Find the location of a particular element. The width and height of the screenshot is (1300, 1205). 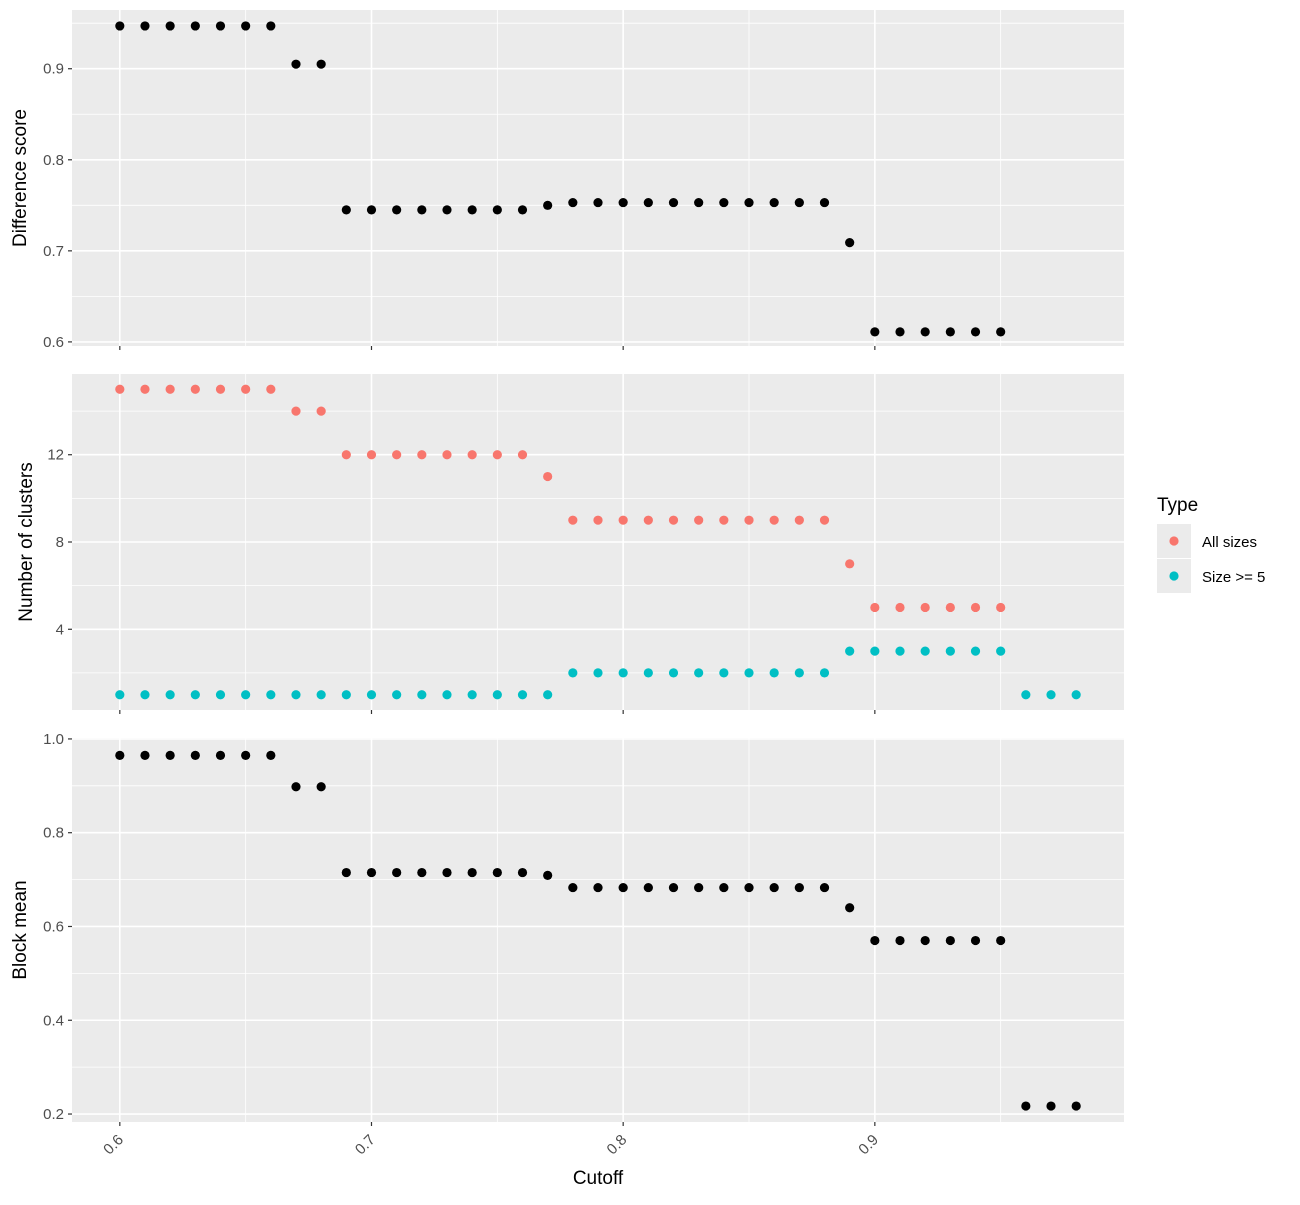

y-tick-label: 12 is located at coordinates (55, 455).